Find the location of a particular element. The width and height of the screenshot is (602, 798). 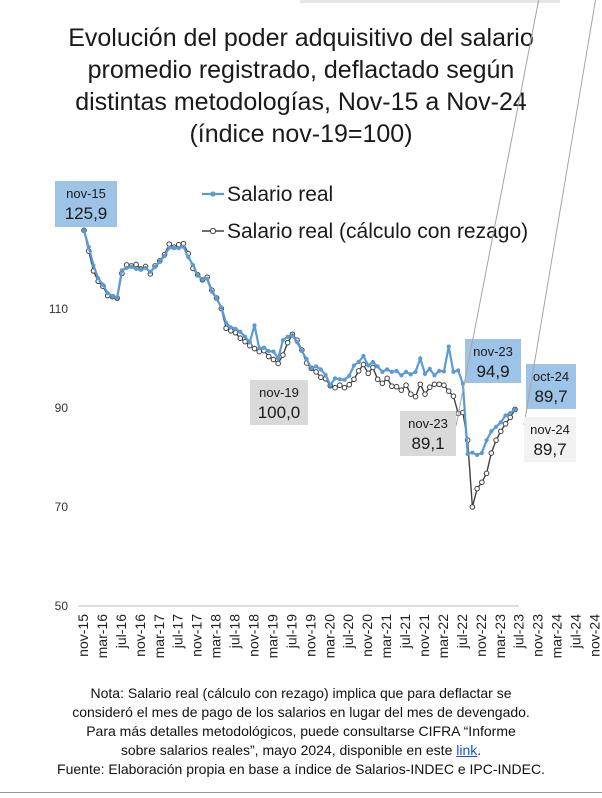

data-label-rezago-nov-19-box is located at coordinates (279, 402).